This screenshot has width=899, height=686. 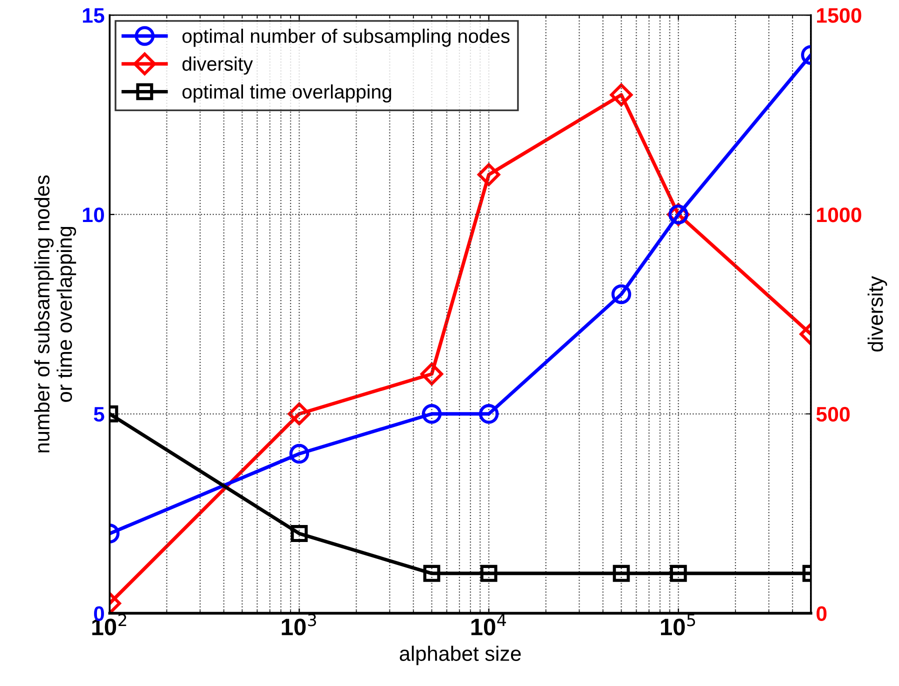 I want to click on y-tick-label: 5, so click(x=99, y=414).